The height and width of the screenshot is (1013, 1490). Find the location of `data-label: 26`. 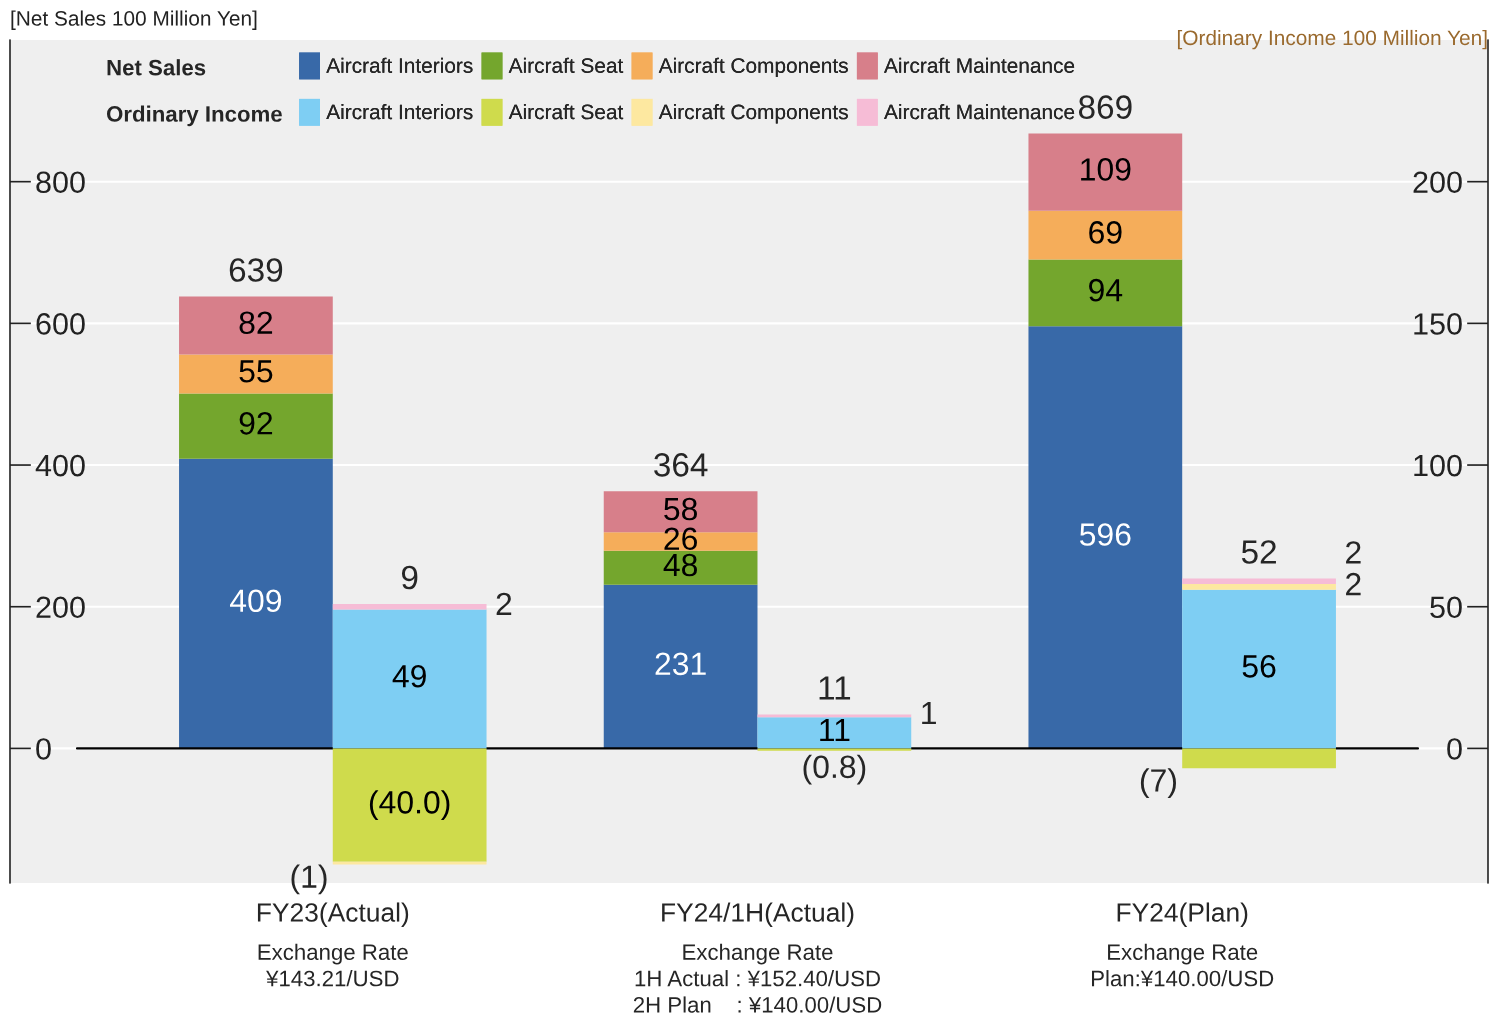

data-label: 26 is located at coordinates (680, 539).